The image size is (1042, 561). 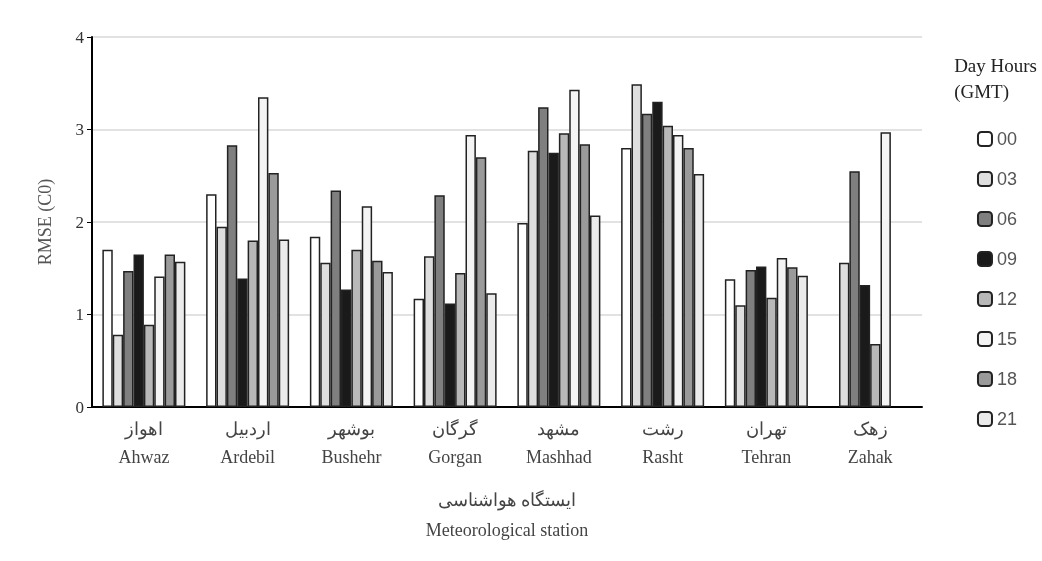 I want to click on y-tick-label: 4, so click(x=80, y=37).